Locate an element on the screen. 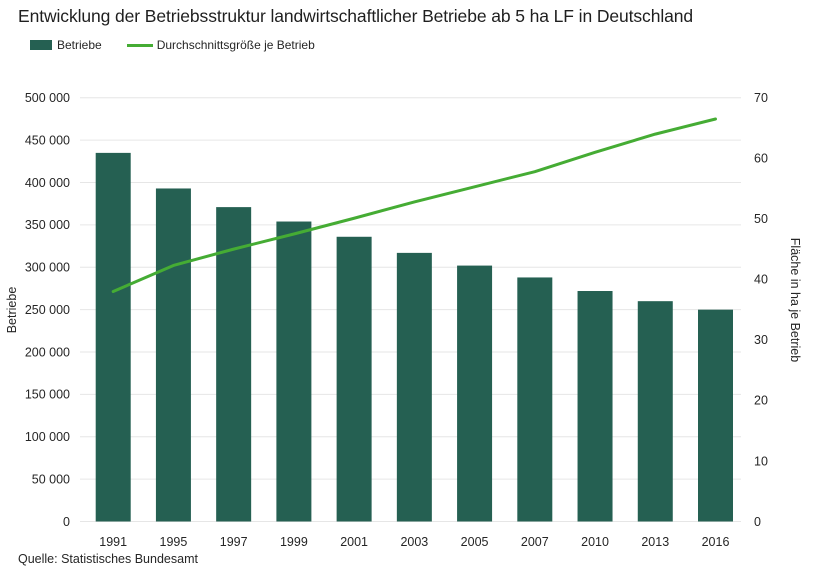 This screenshot has width=815, height=576. legend-bar-swatch-icon is located at coordinates (41, 45).